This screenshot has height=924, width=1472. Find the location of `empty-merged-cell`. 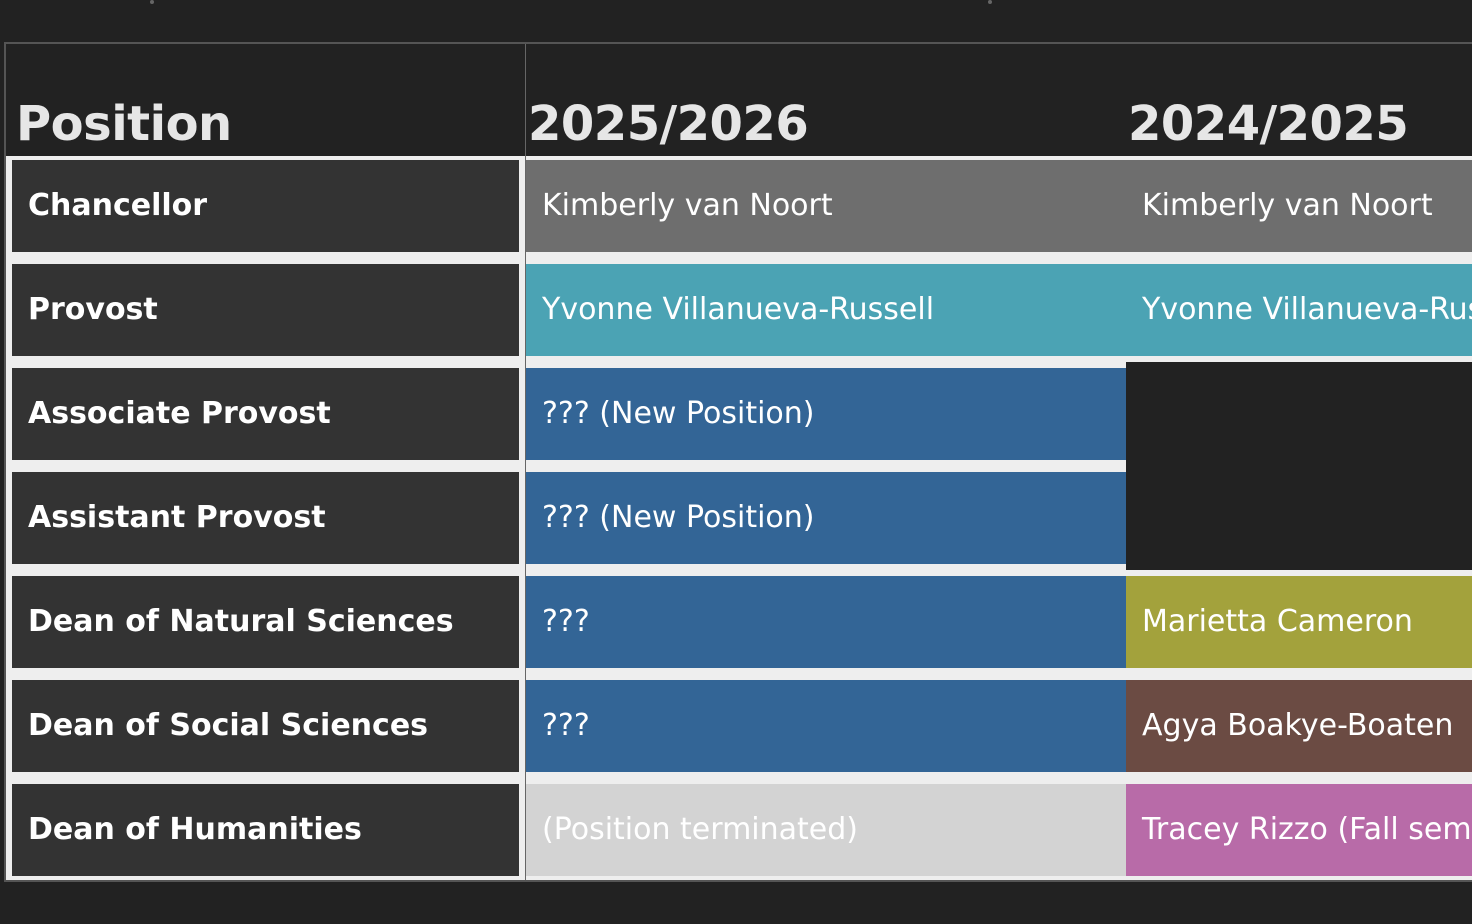

empty-merged-cell is located at coordinates (1299, 466).